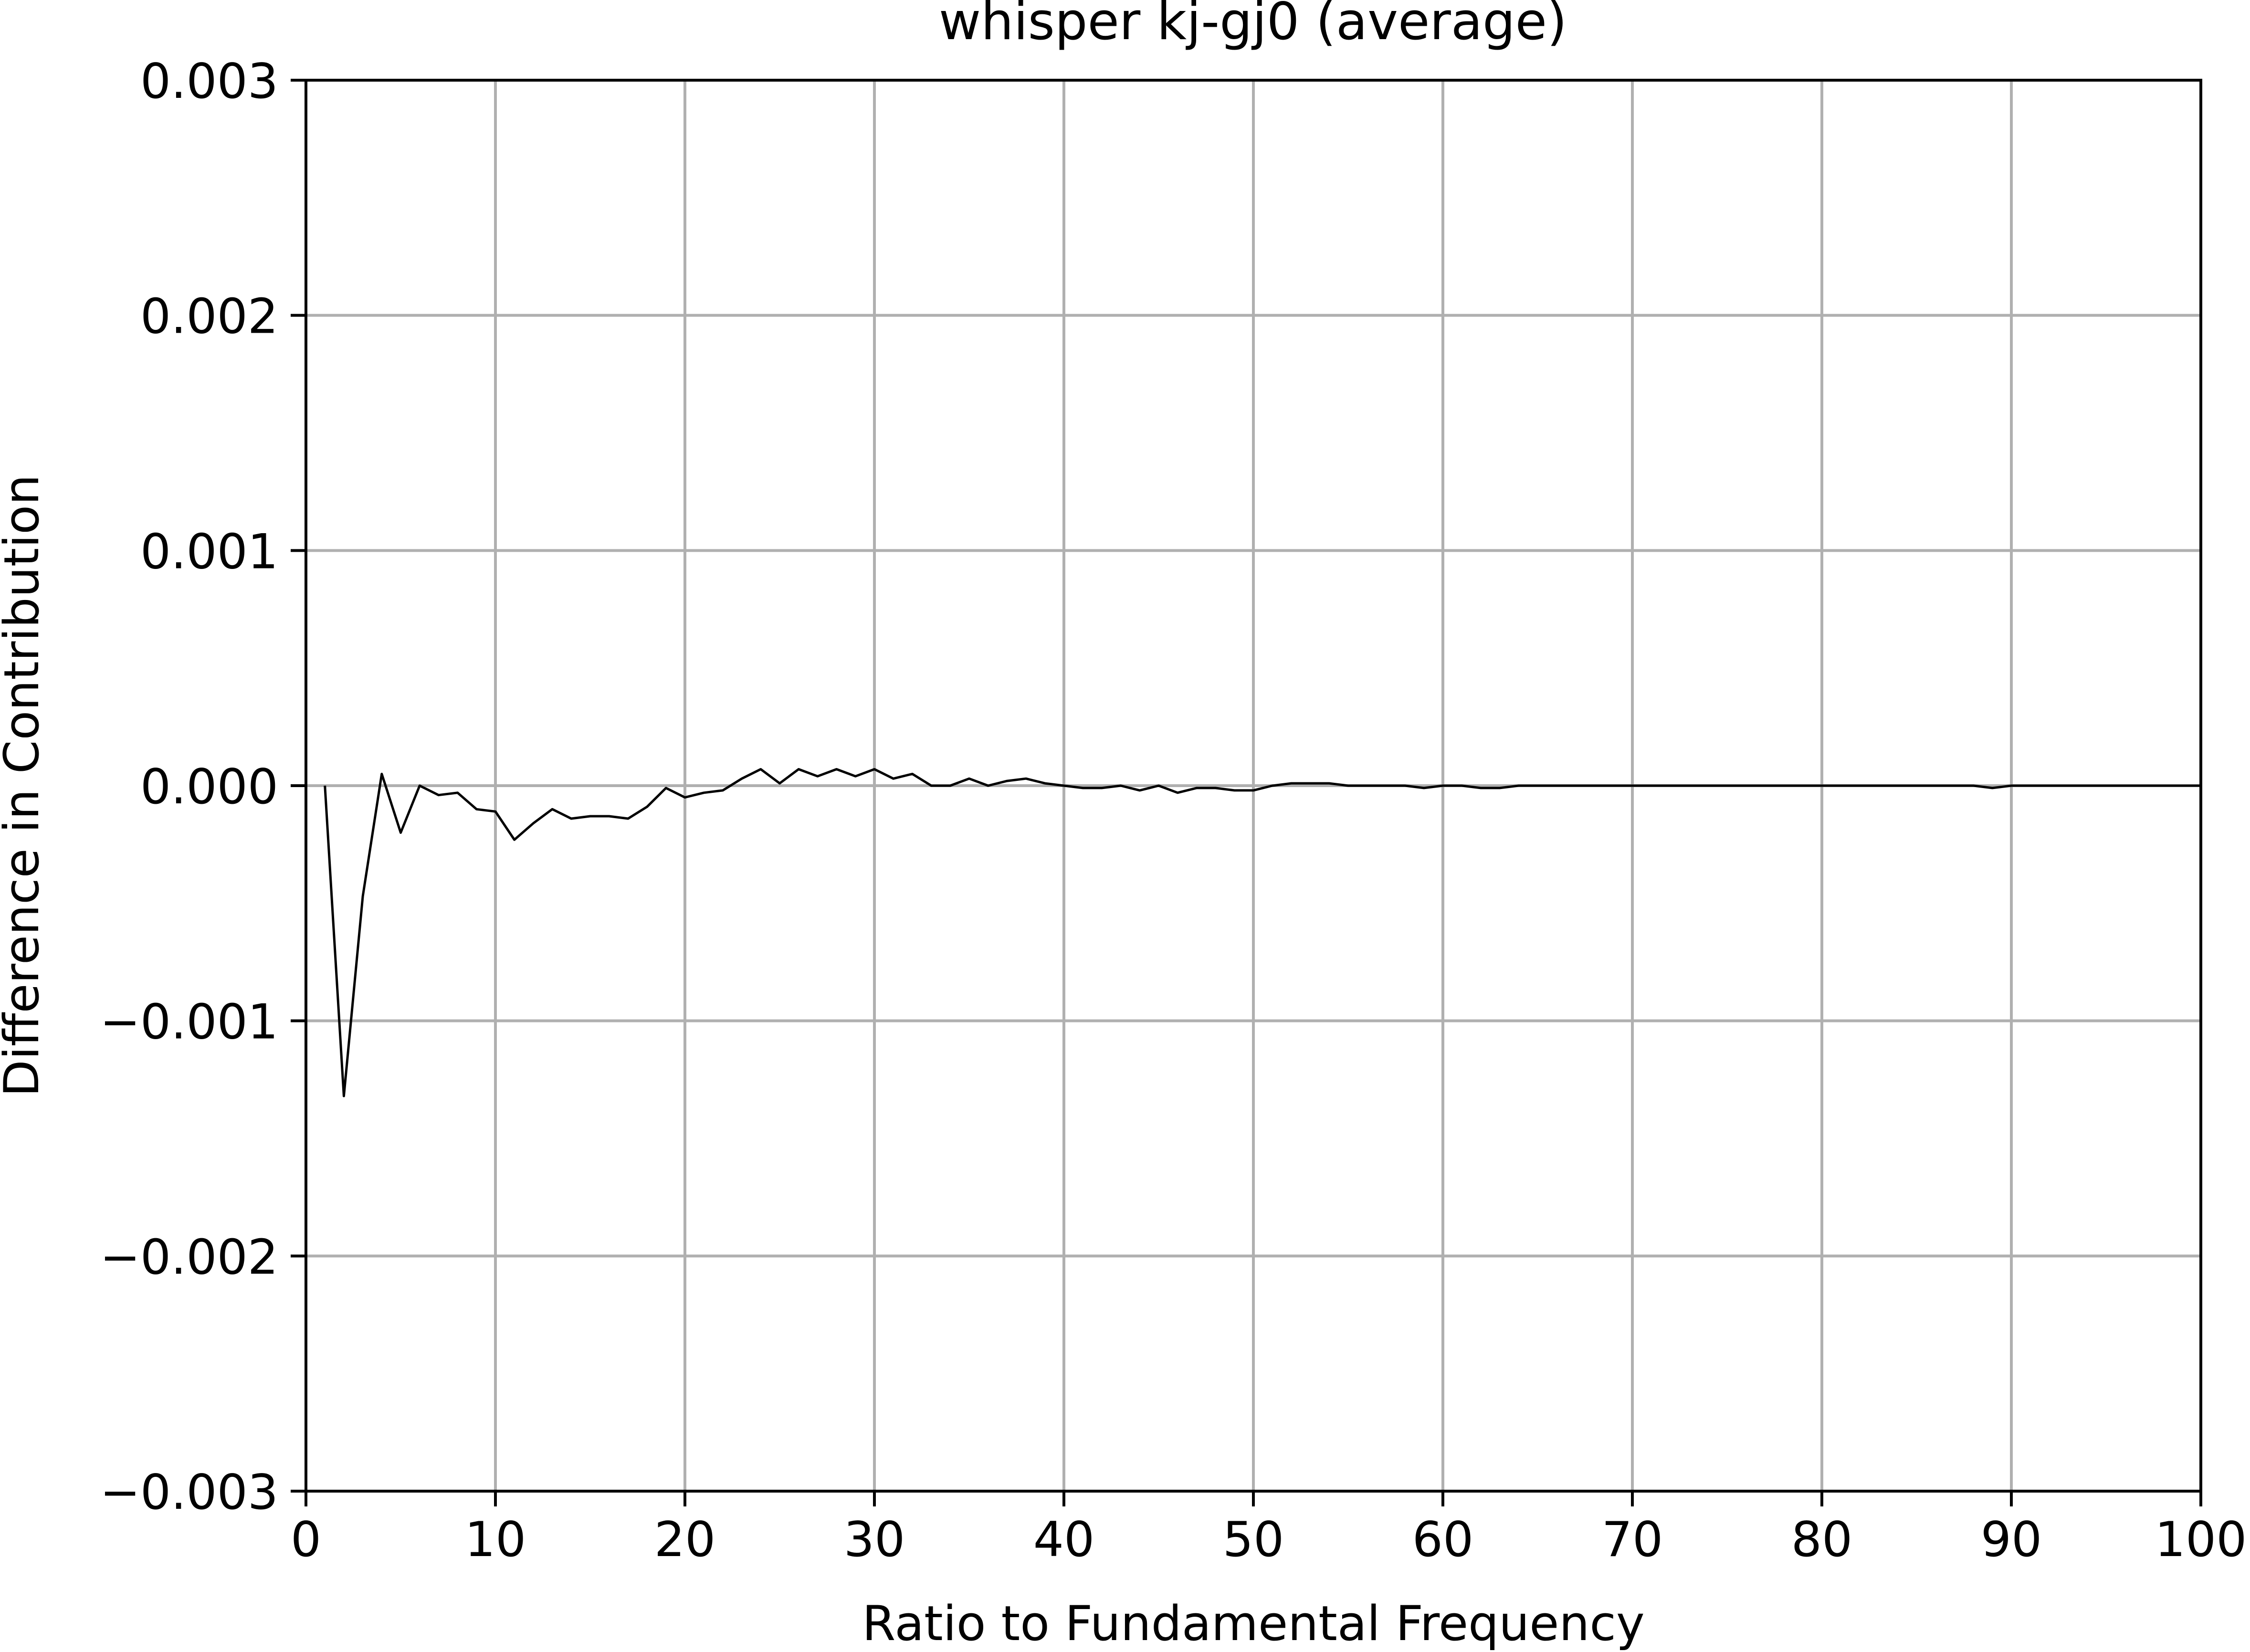  I want to click on x-tick-label: 10, so click(495, 1540).